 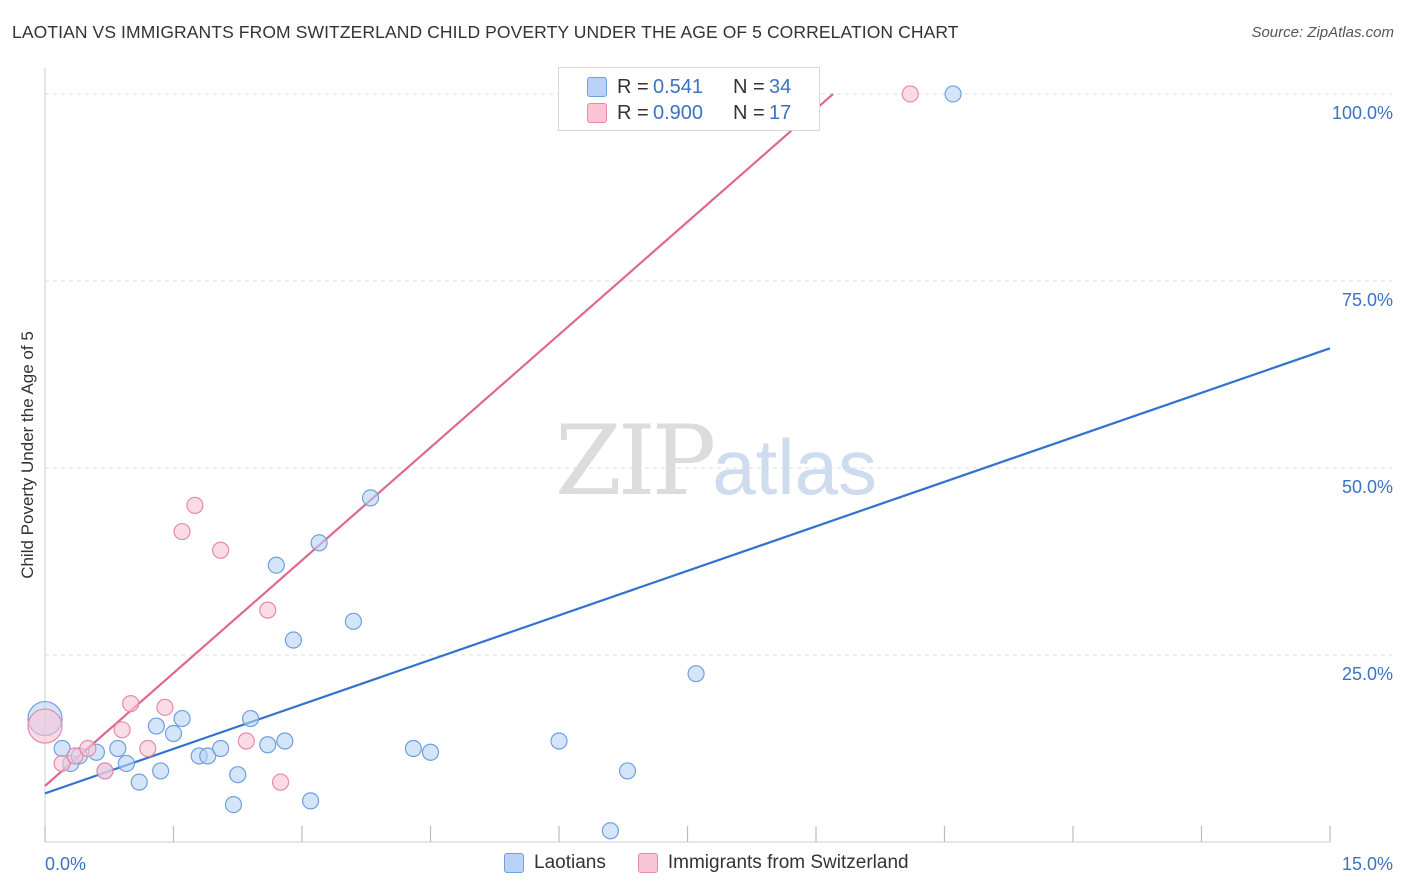 I want to click on legend-swatch-laotians, so click(x=597, y=87).